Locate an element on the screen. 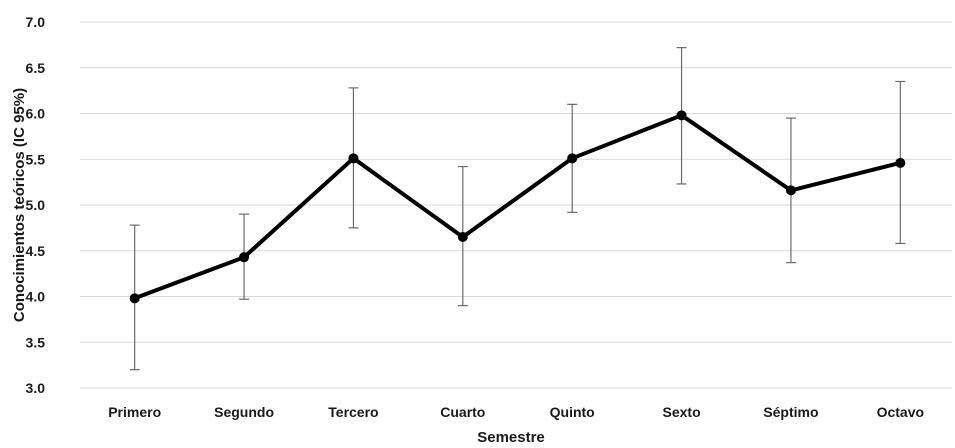 The width and height of the screenshot is (955, 448). x-tick-label: Sexto is located at coordinates (682, 412).